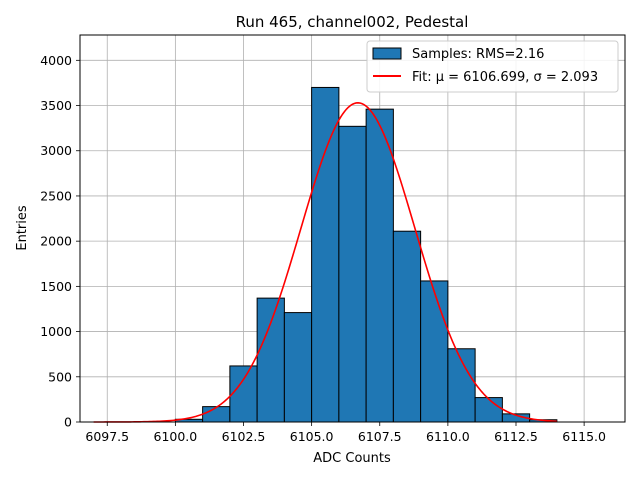  Describe the element at coordinates (387, 53) in the screenshot. I see `legend-swatch-samples` at that location.